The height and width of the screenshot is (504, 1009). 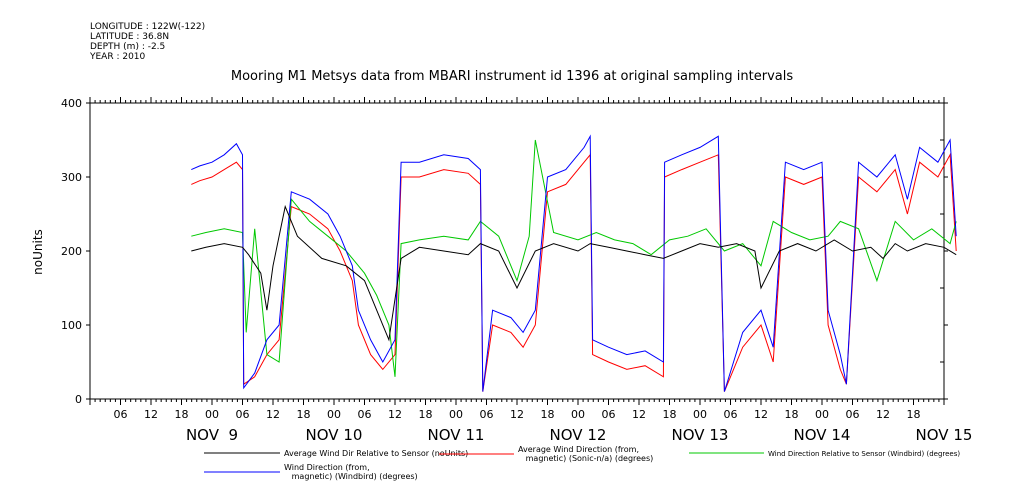 I want to click on longitude-label: LONGITUDE : 122W(-122), so click(x=148, y=27).